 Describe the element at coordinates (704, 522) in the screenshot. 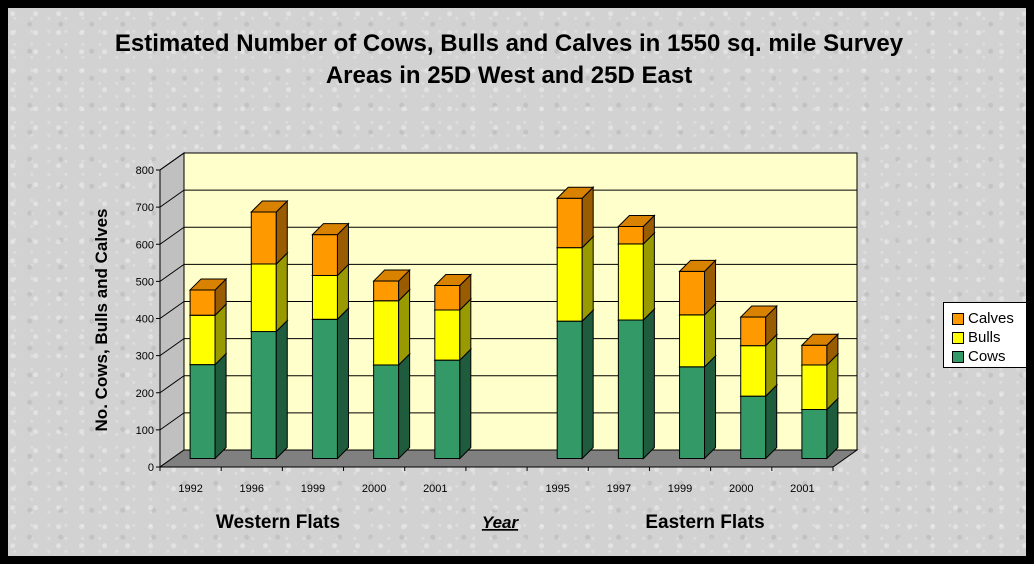

I see `group-label-eastern: Eastern Flats` at that location.